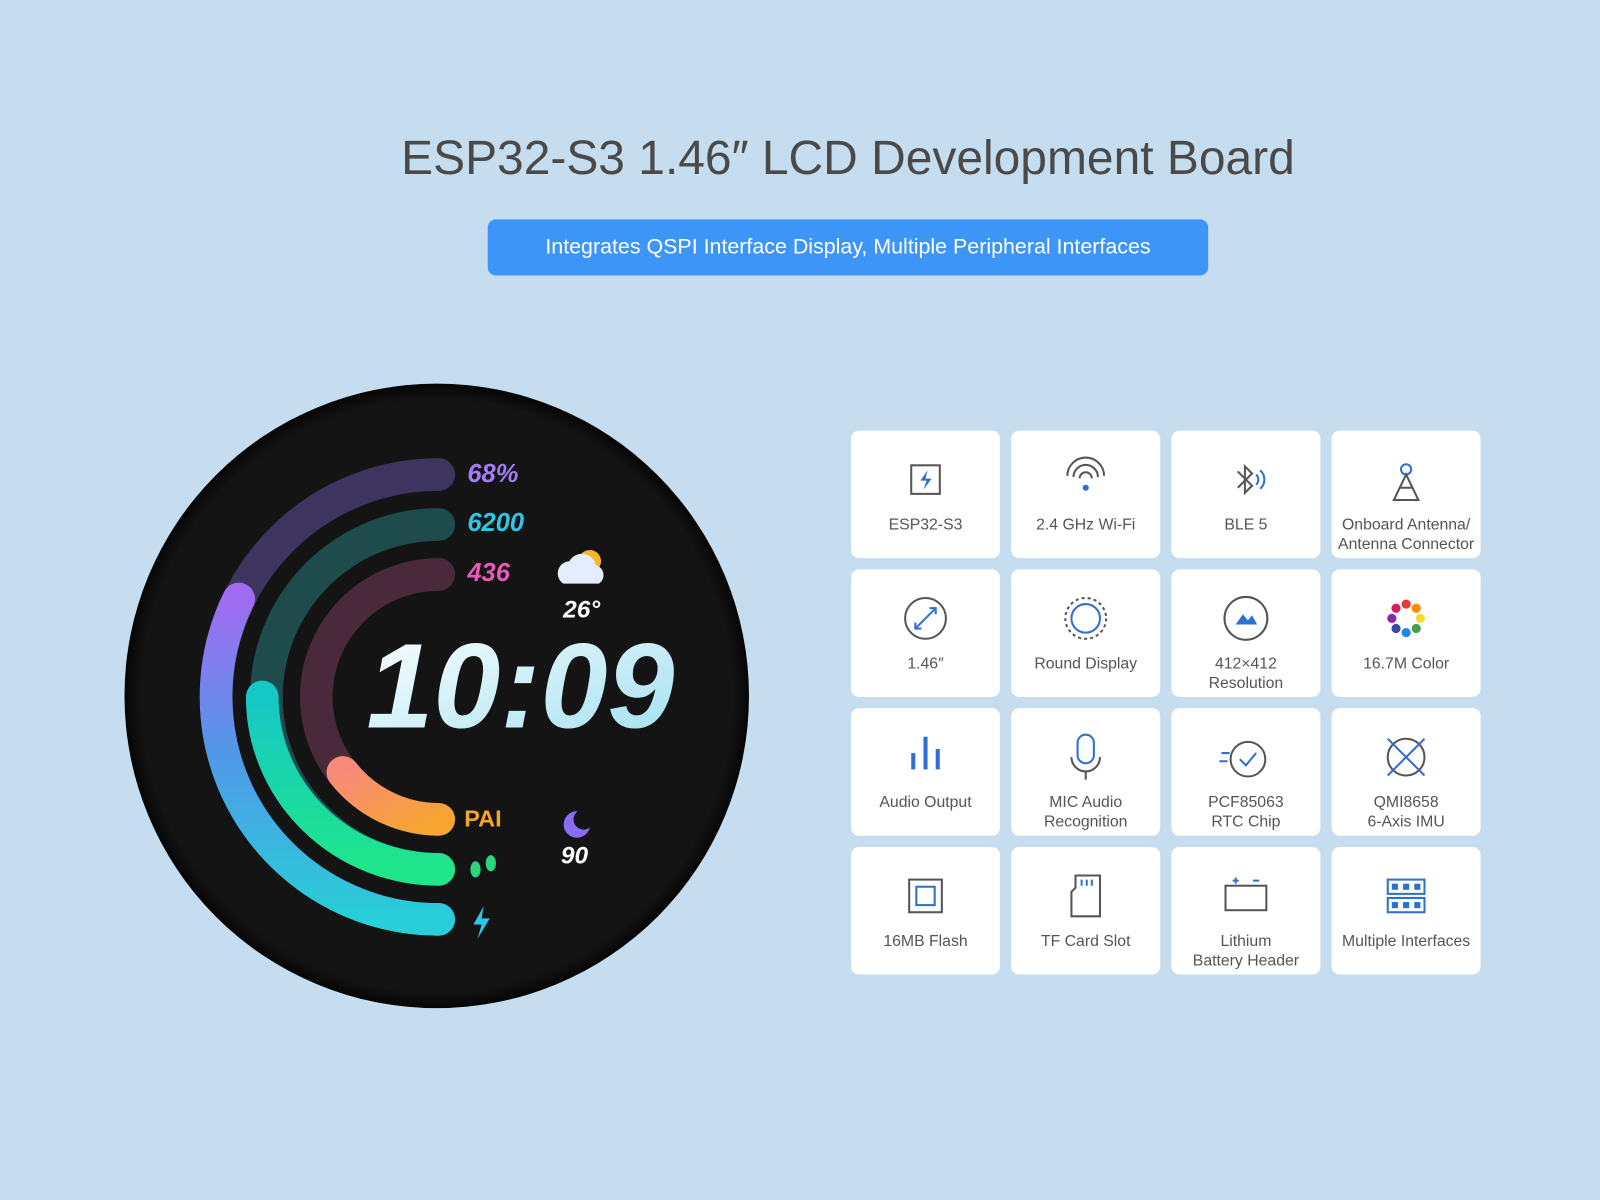 This screenshot has height=1200, width=1600. I want to click on feature-label: Lithium, so click(1245, 941).